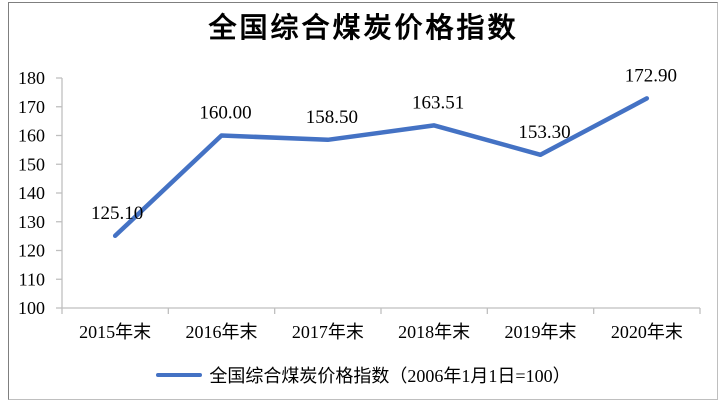 Image resolution: width=727 pixels, height=405 pixels. I want to click on x-tick-label: 2019年末, so click(541, 332).